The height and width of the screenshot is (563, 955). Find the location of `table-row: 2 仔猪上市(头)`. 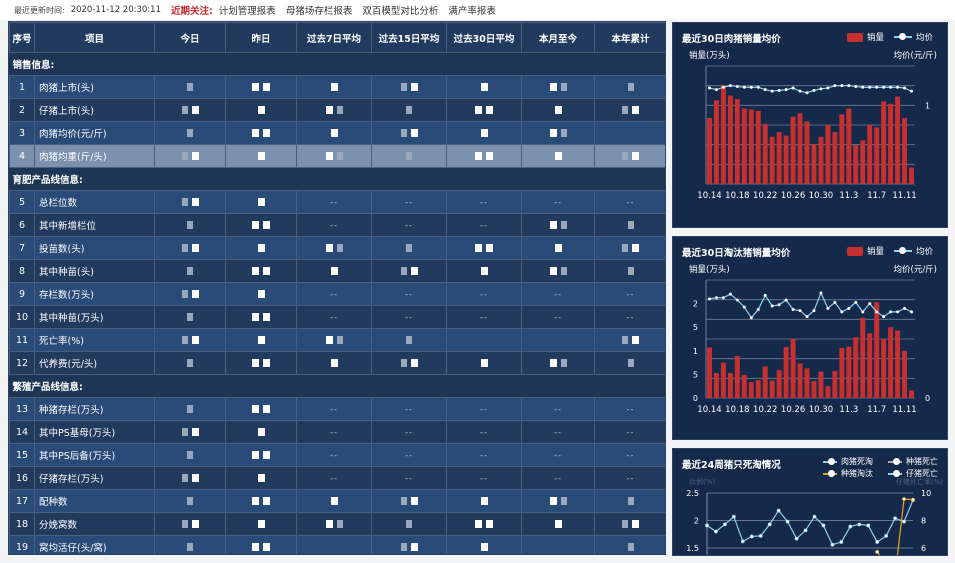

table-row: 2 仔猪上市(头) is located at coordinates (337, 110).